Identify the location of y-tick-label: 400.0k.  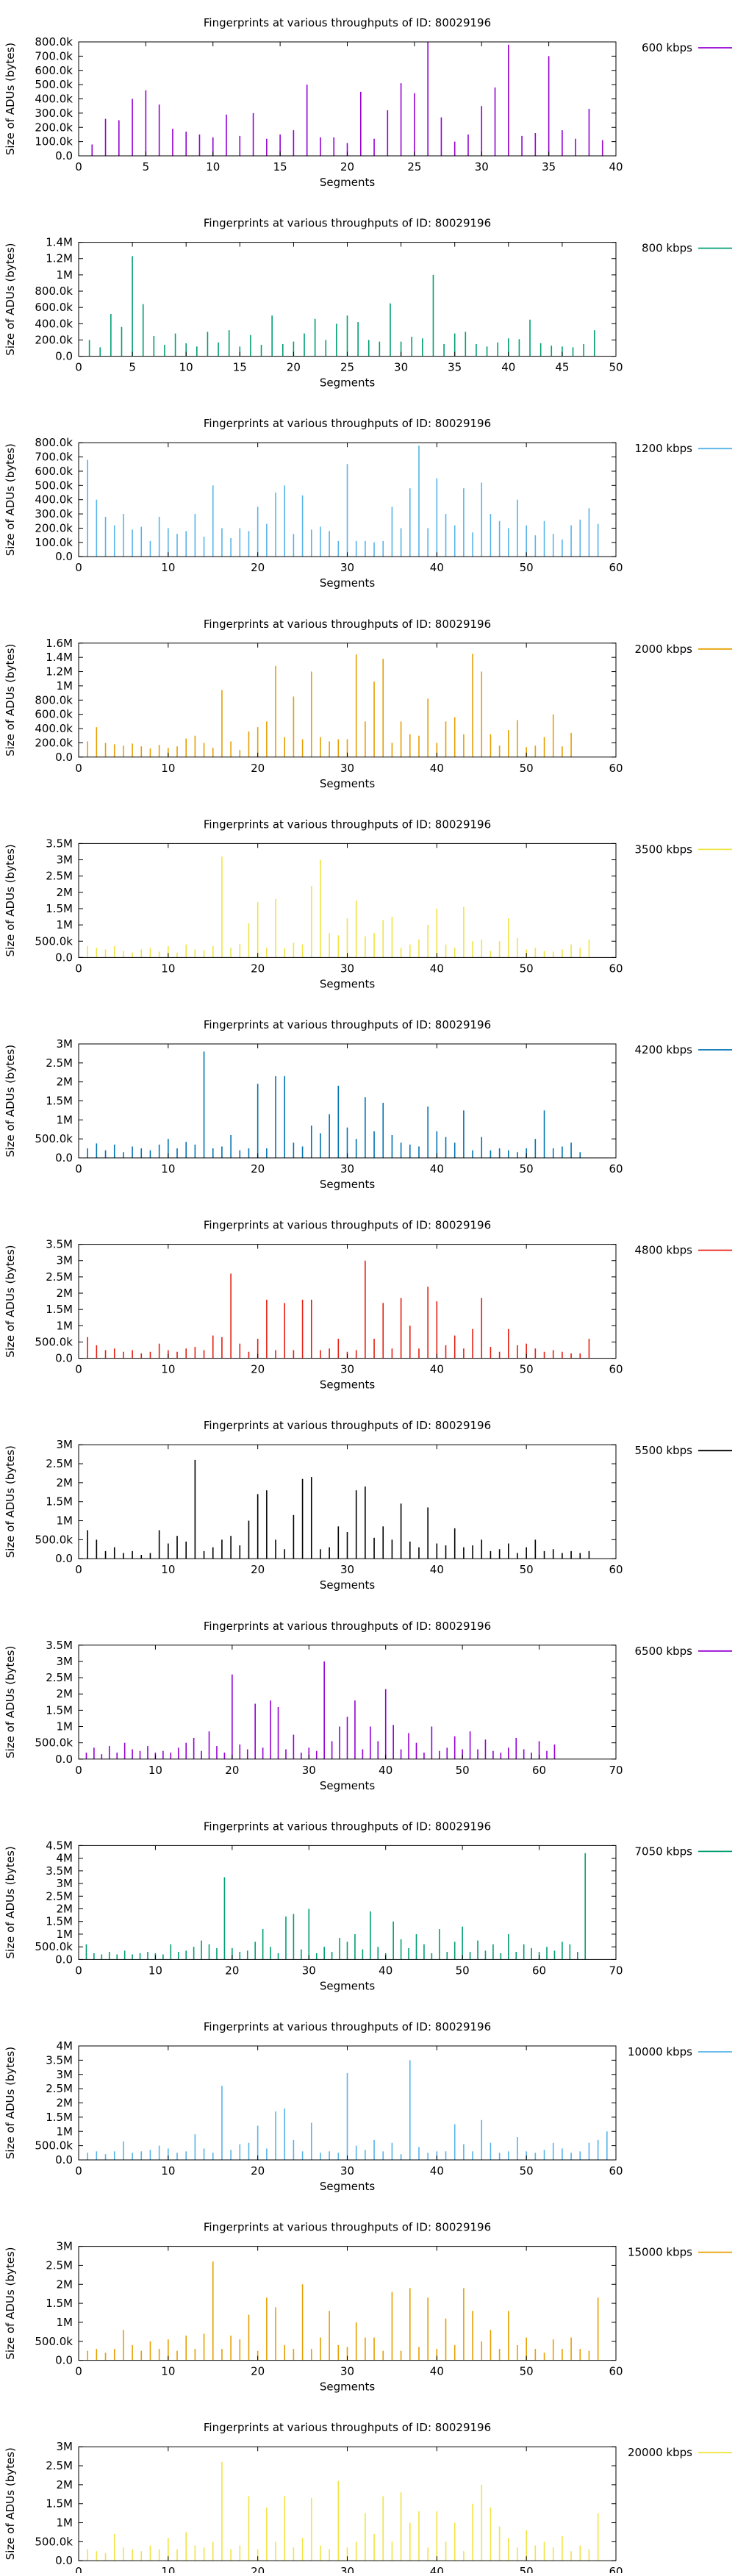
(54, 728).